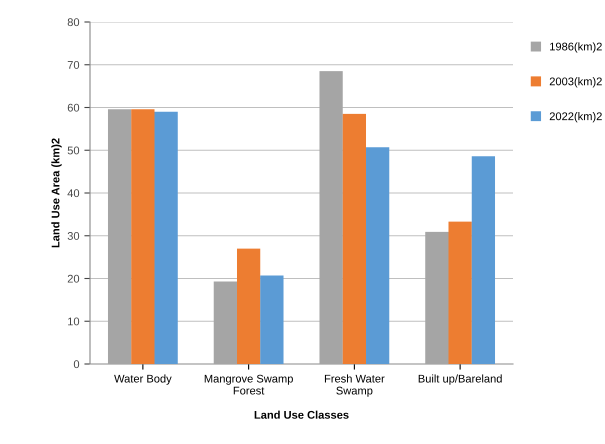  I want to click on x-tick-label: Mangrove Swamp Forest, so click(248, 384).